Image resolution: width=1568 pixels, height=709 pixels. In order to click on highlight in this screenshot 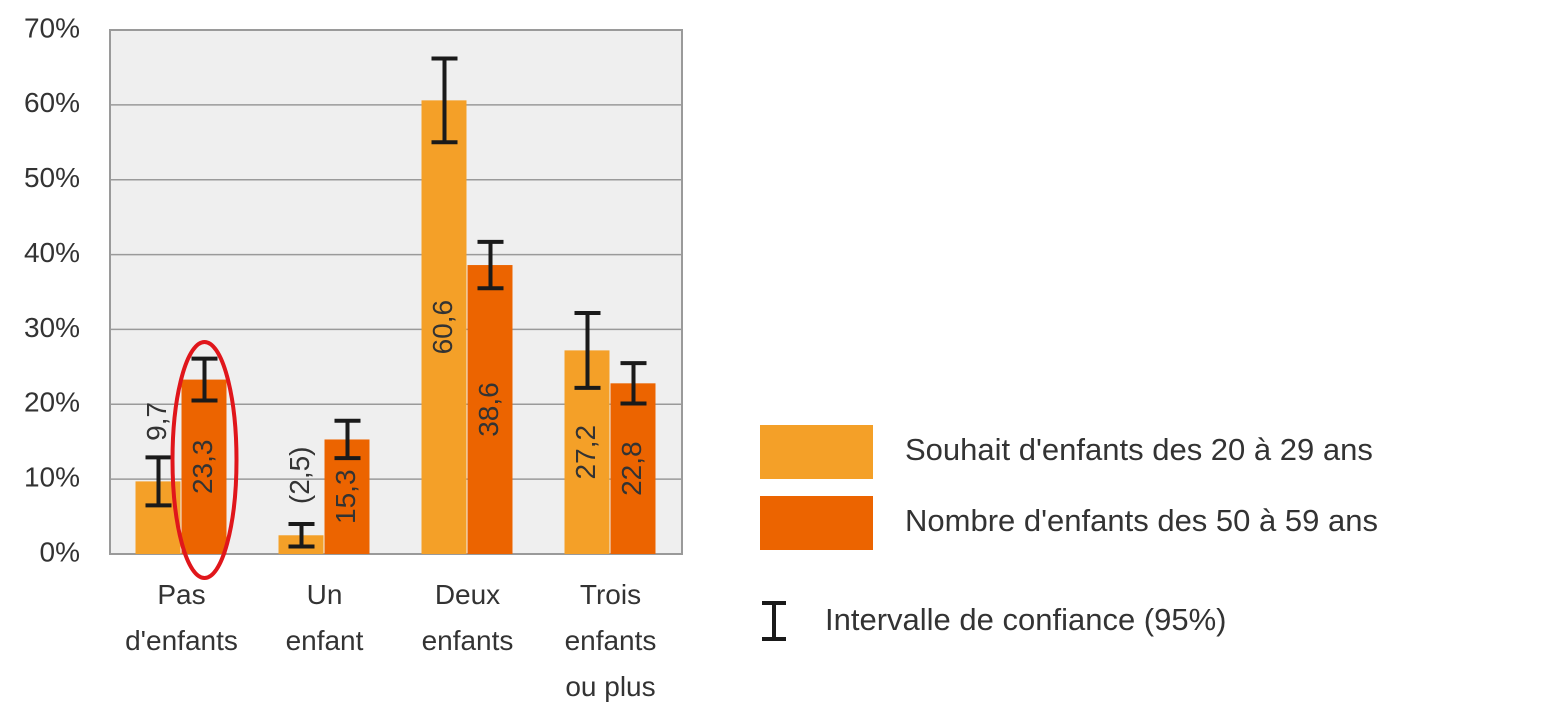, I will do `click(204, 460)`.